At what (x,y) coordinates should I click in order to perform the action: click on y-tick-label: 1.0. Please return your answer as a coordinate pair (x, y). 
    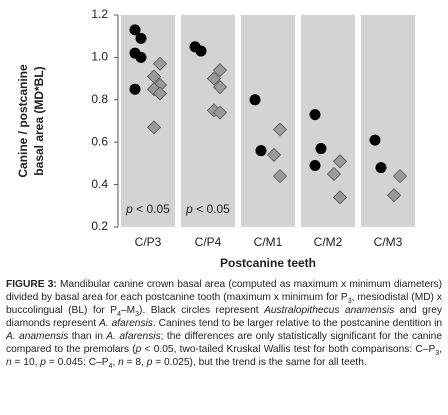
    Looking at the image, I should click on (99, 57).